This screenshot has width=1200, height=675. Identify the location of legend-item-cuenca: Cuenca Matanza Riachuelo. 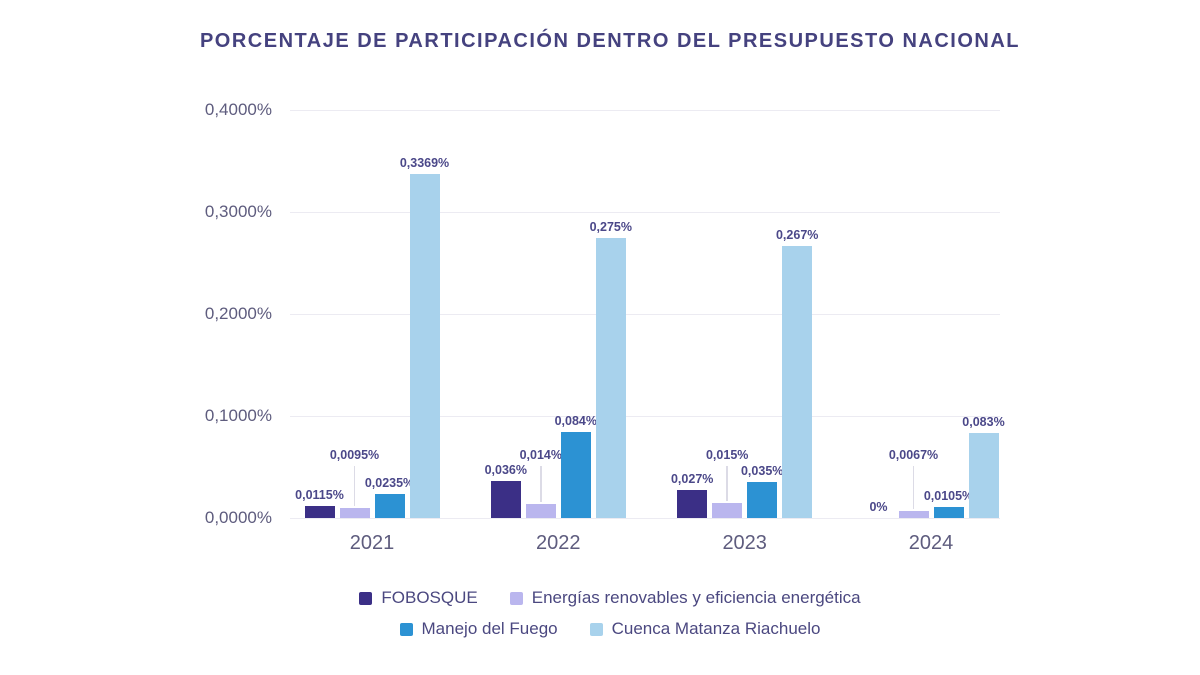
(705, 629).